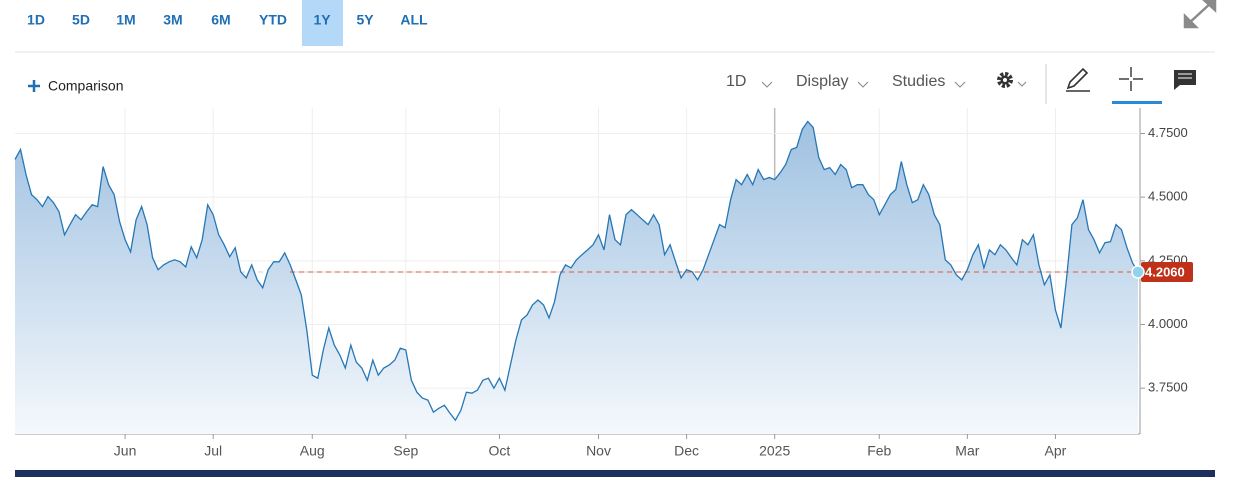 The height and width of the screenshot is (492, 1245). What do you see at coordinates (1131, 79) in the screenshot?
I see `crosshair-button` at bounding box center [1131, 79].